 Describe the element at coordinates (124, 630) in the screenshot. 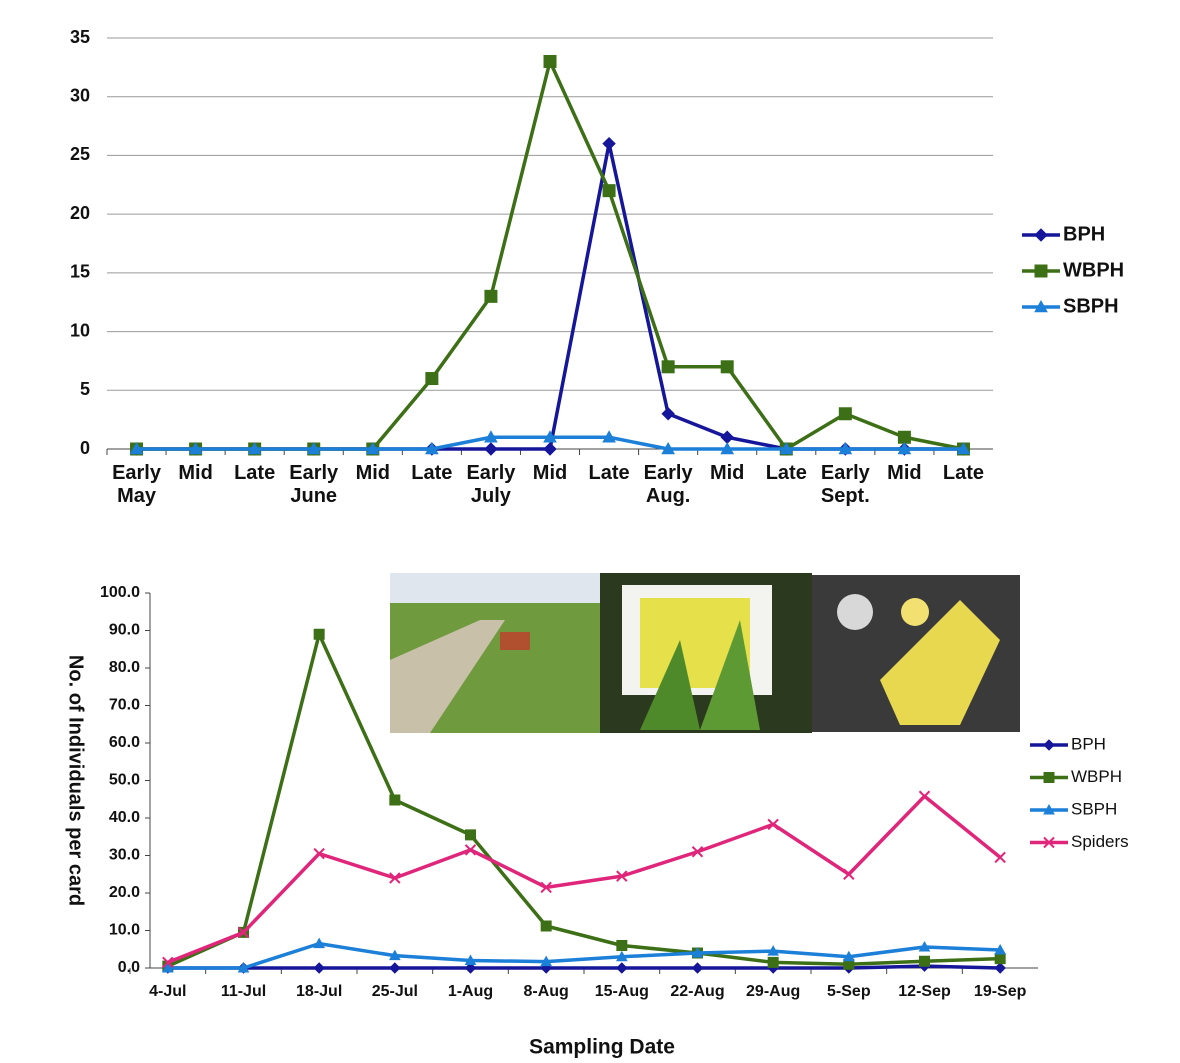

I see `y-tick-label: 90.0` at that location.